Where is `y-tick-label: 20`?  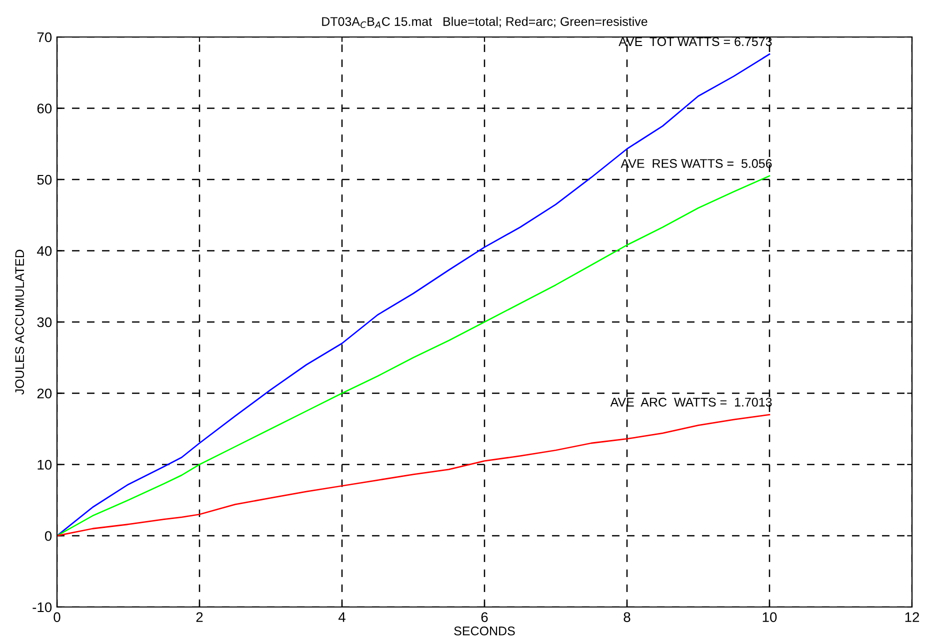 y-tick-label: 20 is located at coordinates (44, 393).